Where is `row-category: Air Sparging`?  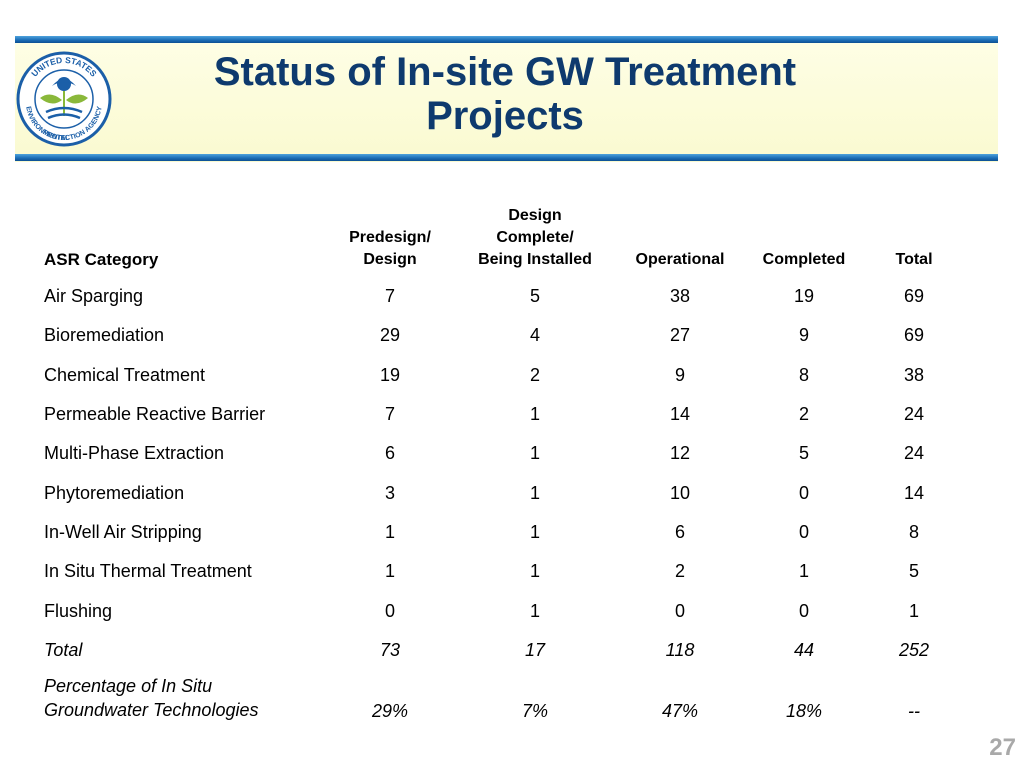 row-category: Air Sparging is located at coordinates (94, 296).